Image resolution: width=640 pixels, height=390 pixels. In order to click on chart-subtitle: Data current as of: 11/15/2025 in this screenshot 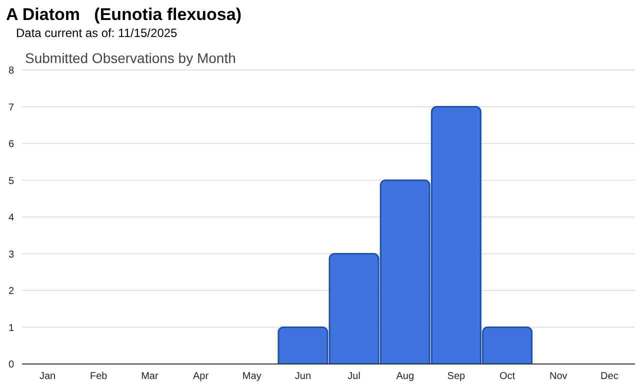, I will do `click(97, 33)`.